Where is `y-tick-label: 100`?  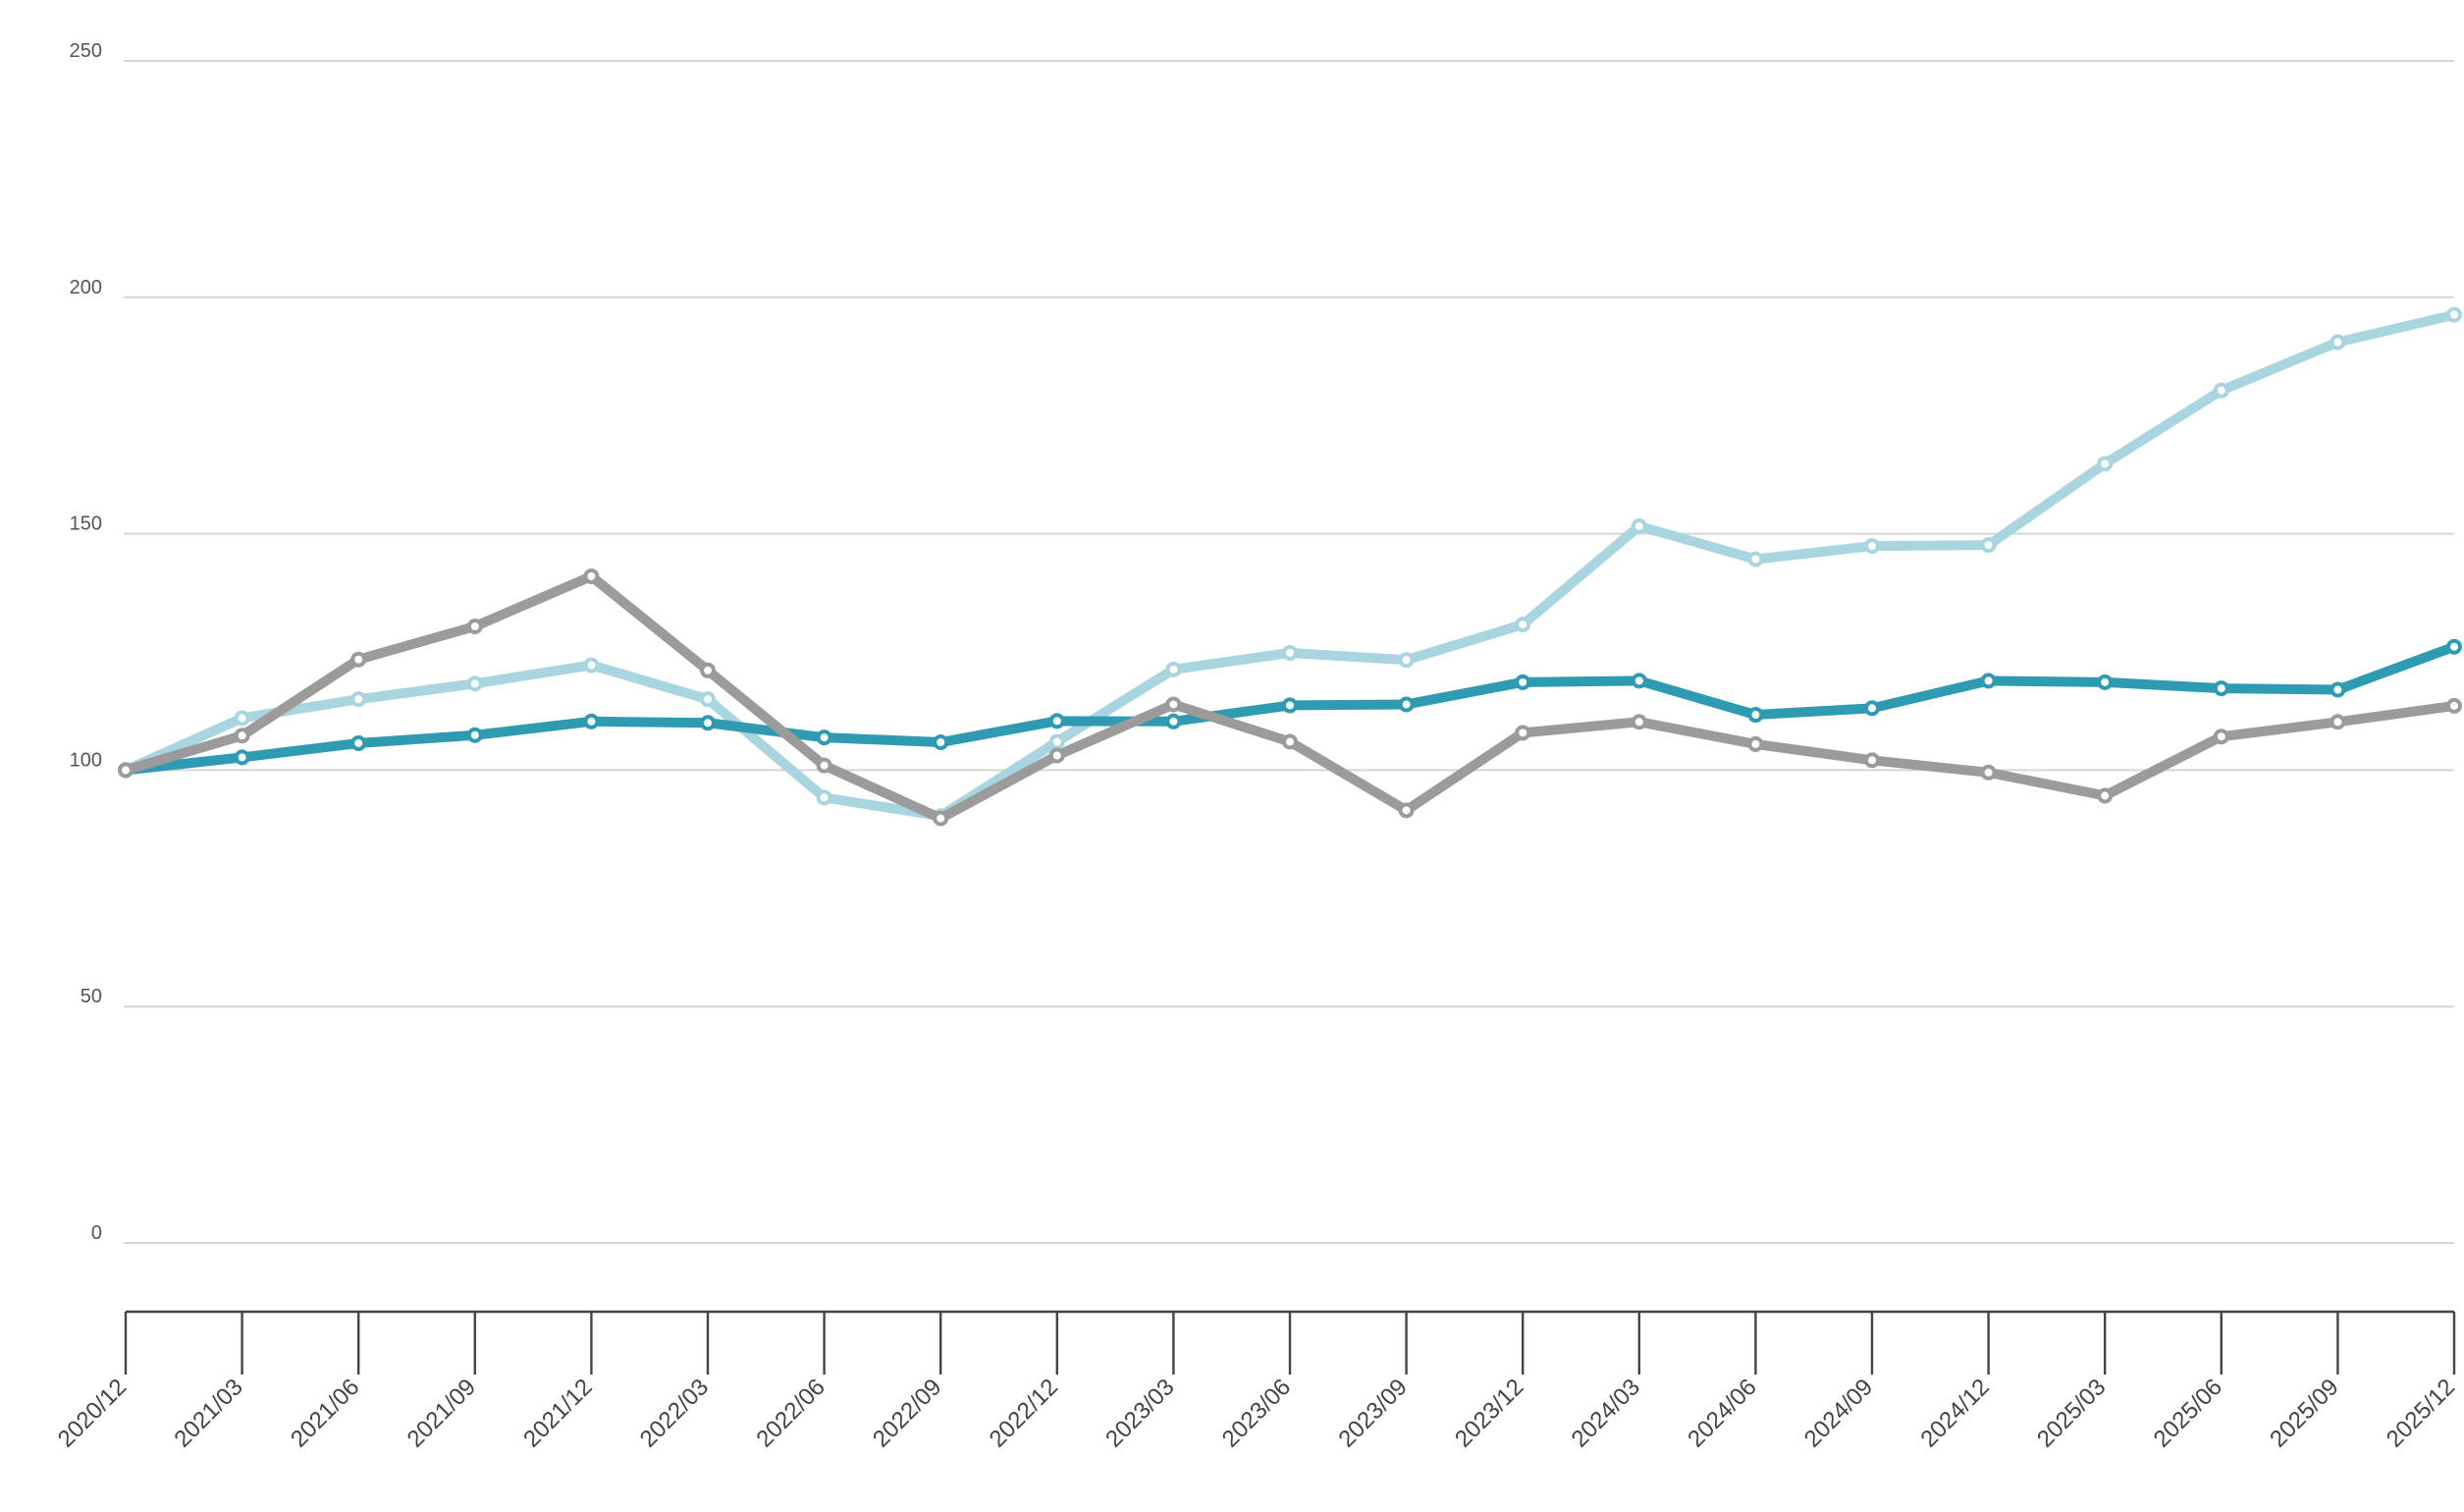 y-tick-label: 100 is located at coordinates (86, 760).